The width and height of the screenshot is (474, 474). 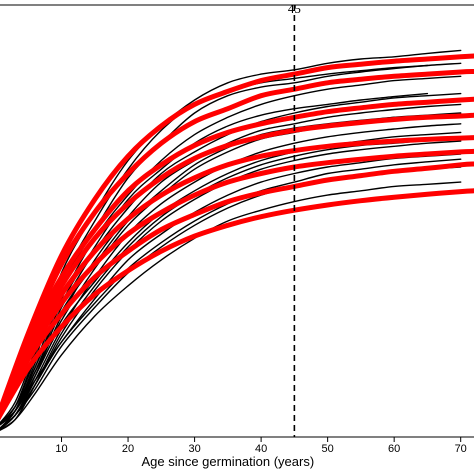 I want to click on x-tick-label-10: 10, so click(x=61, y=449).